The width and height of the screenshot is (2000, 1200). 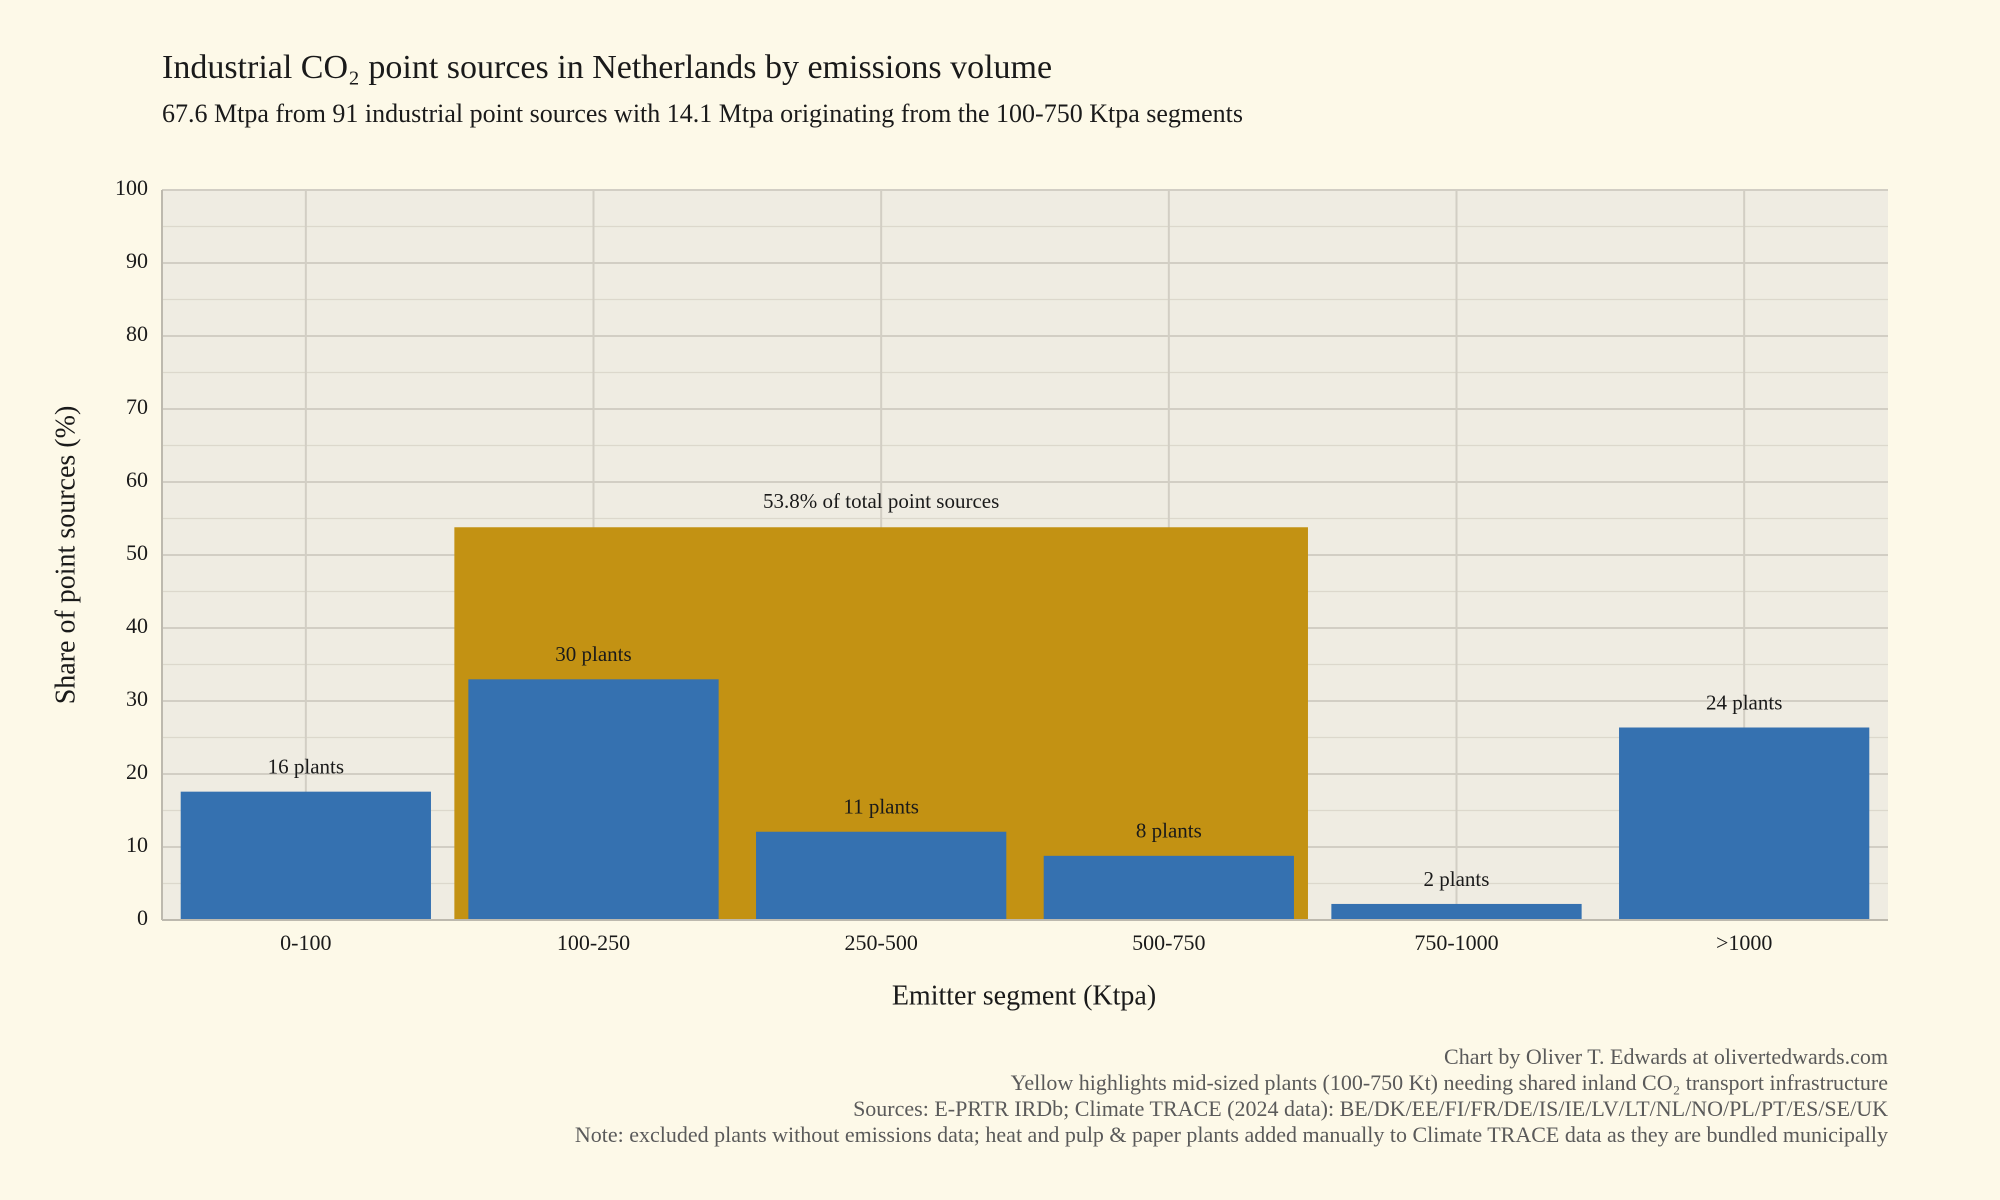 What do you see at coordinates (1457, 879) in the screenshot?
I see `bar-annotation: 2 plants` at bounding box center [1457, 879].